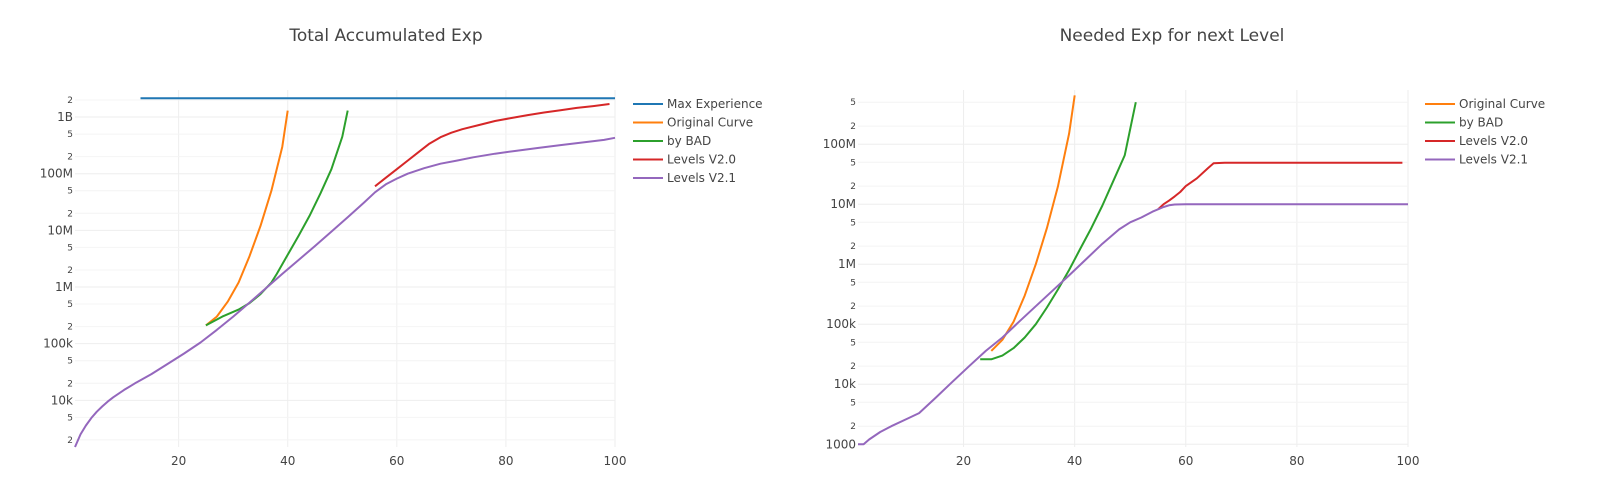 This screenshot has height=501, width=1605. I want to click on y-tick-label: 1B, so click(65, 117).